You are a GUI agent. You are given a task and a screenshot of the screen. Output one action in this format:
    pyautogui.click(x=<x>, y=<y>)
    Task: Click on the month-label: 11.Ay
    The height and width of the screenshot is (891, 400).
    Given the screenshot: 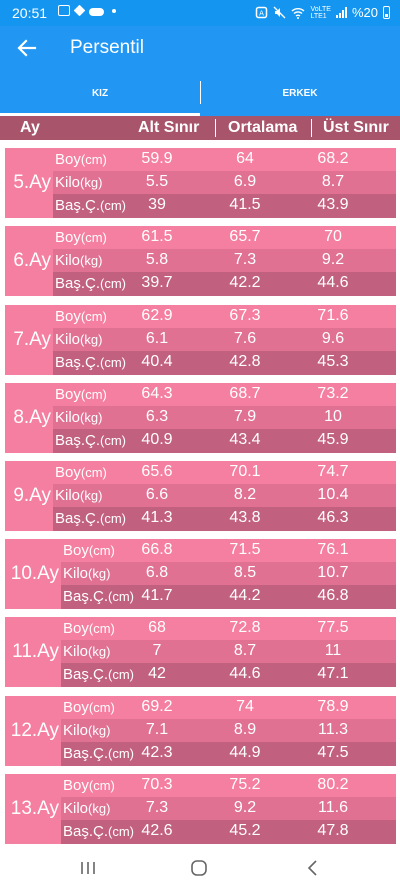 What is the action you would take?
    pyautogui.click(x=33, y=652)
    